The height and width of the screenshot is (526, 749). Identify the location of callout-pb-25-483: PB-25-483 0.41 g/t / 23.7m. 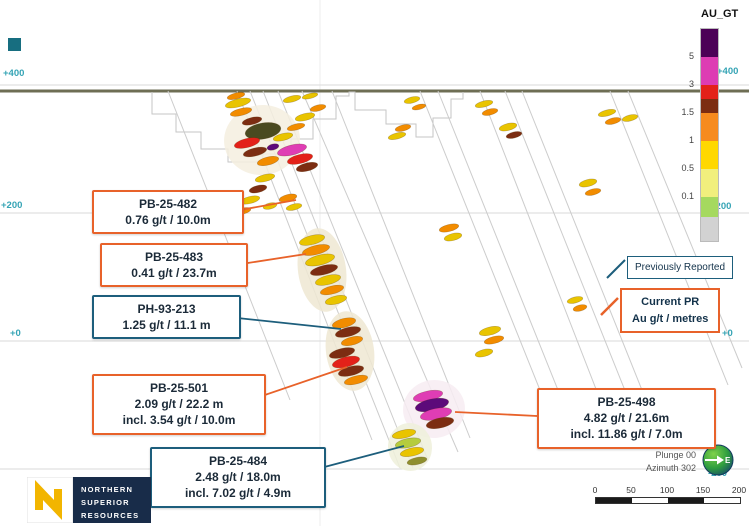
(174, 265).